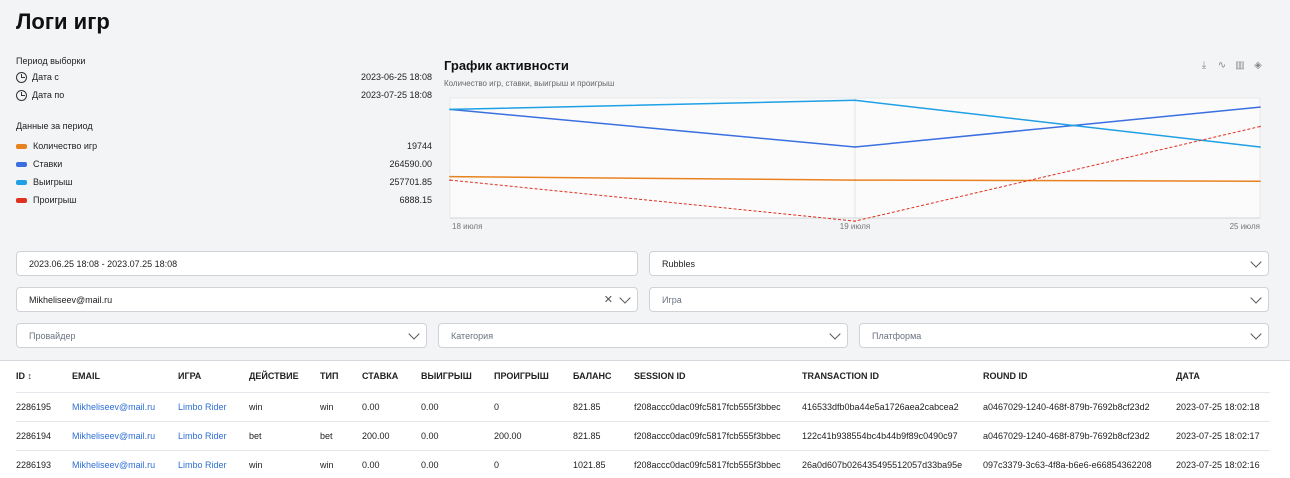 The height and width of the screenshot is (478, 1290). Describe the element at coordinates (1079, 377) in the screenshot. I see `column-header: ROUND ID` at that location.